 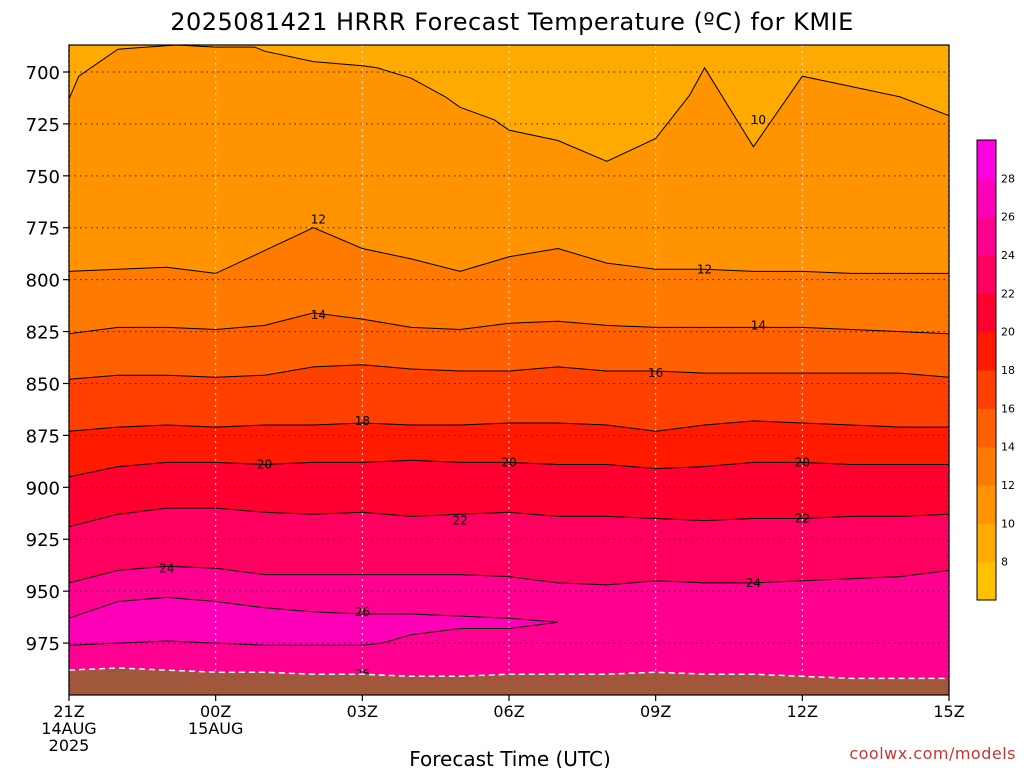 What do you see at coordinates (1008, 485) in the screenshot?
I see `colorbar-label-12: 12` at bounding box center [1008, 485].